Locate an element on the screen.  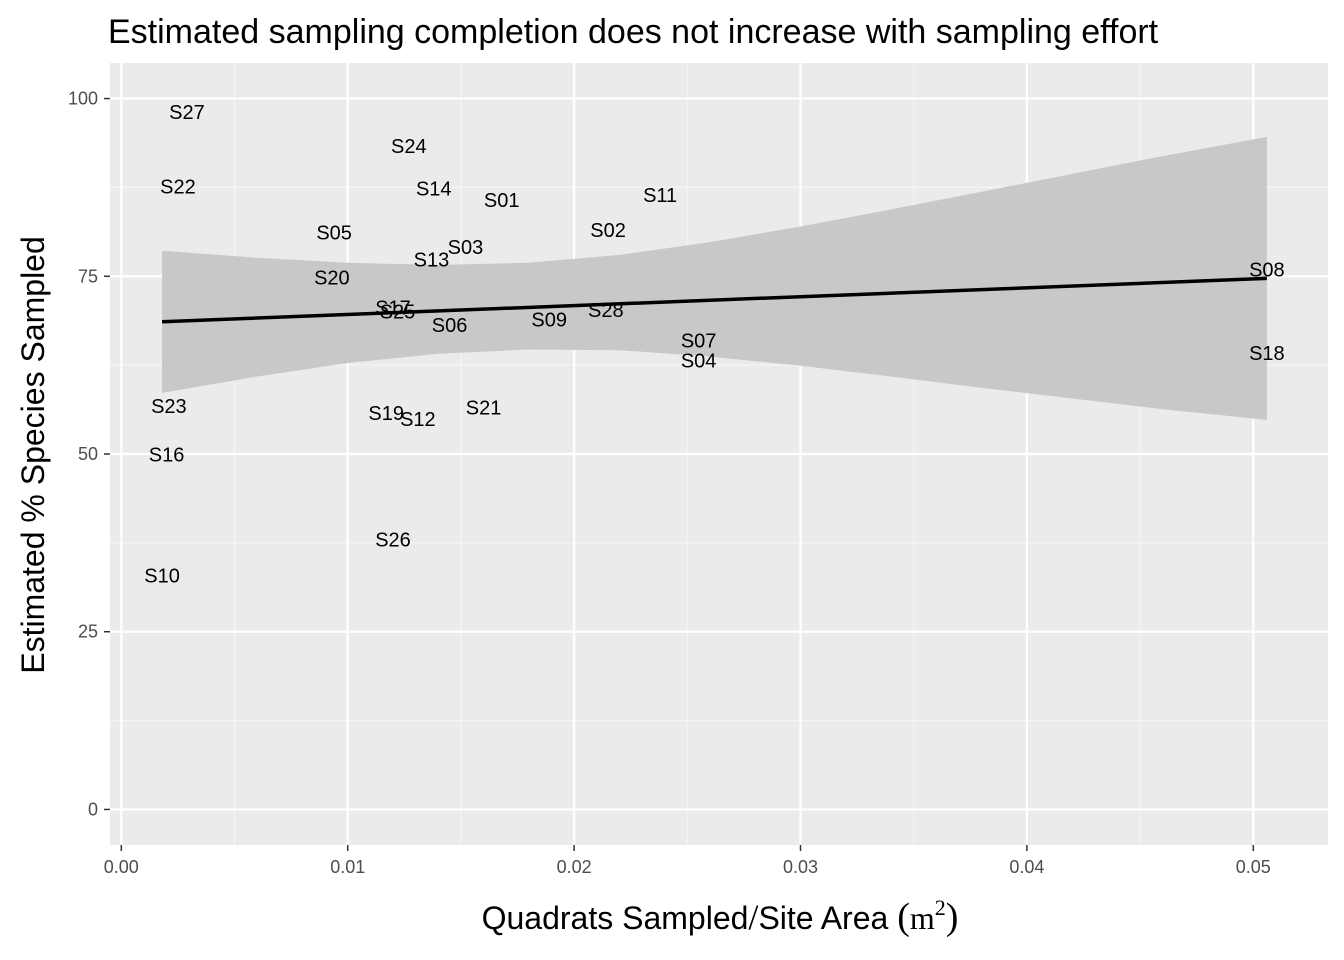
y-tick-label: 50 is located at coordinates (88, 454).